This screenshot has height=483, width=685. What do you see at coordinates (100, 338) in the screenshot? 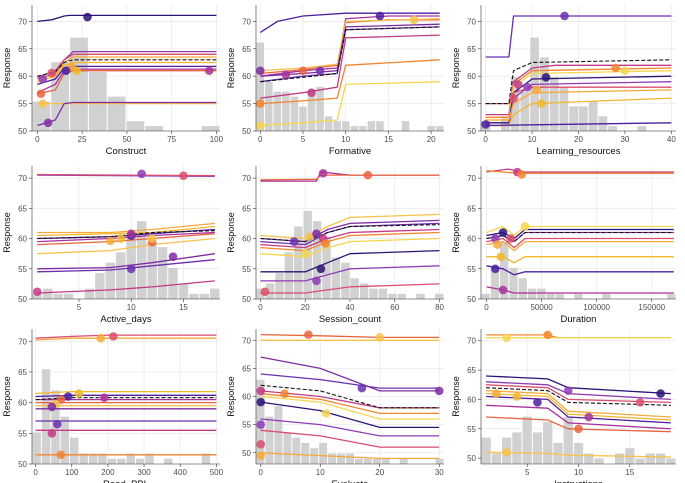
I see `marker-obs02` at bounding box center [100, 338].